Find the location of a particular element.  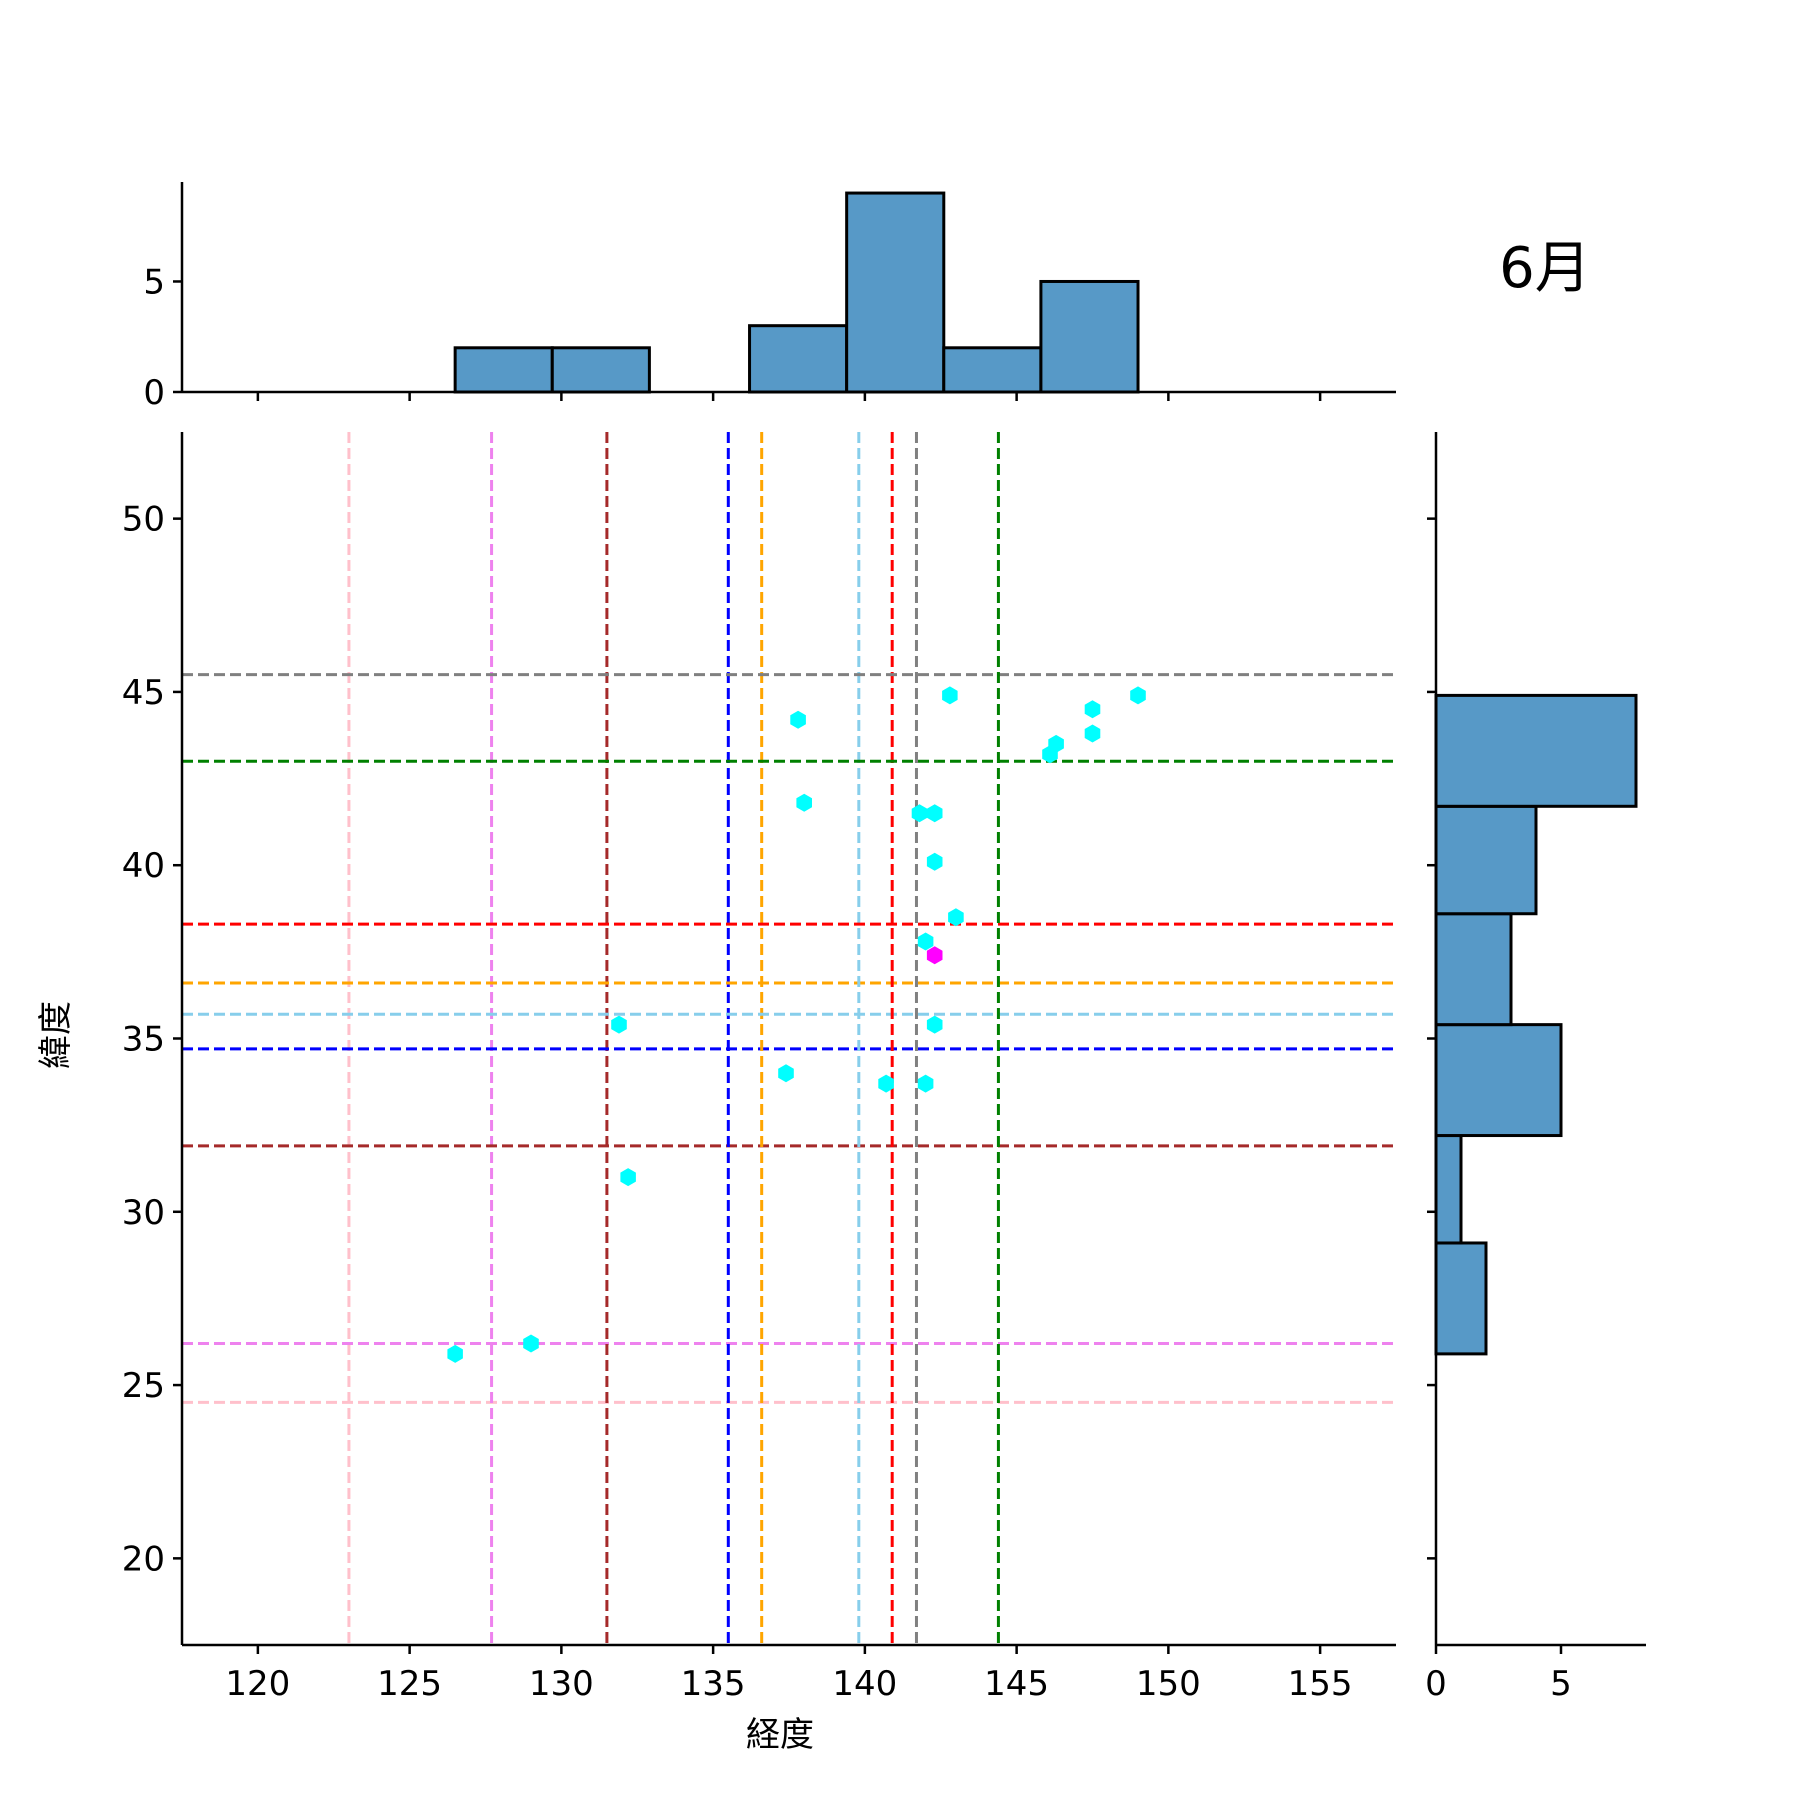

top-hist-y-tick-label: 5 is located at coordinates (154, 282).